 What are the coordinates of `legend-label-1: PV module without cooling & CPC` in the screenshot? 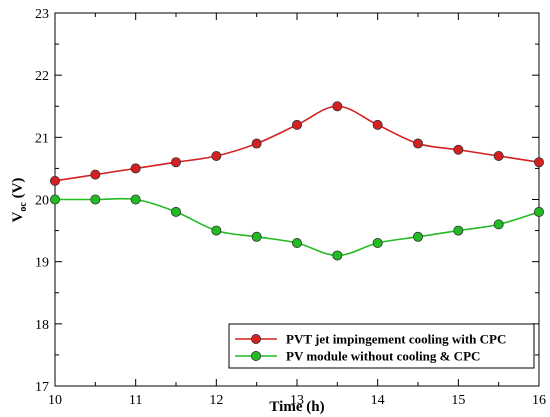 It's located at (383, 356).